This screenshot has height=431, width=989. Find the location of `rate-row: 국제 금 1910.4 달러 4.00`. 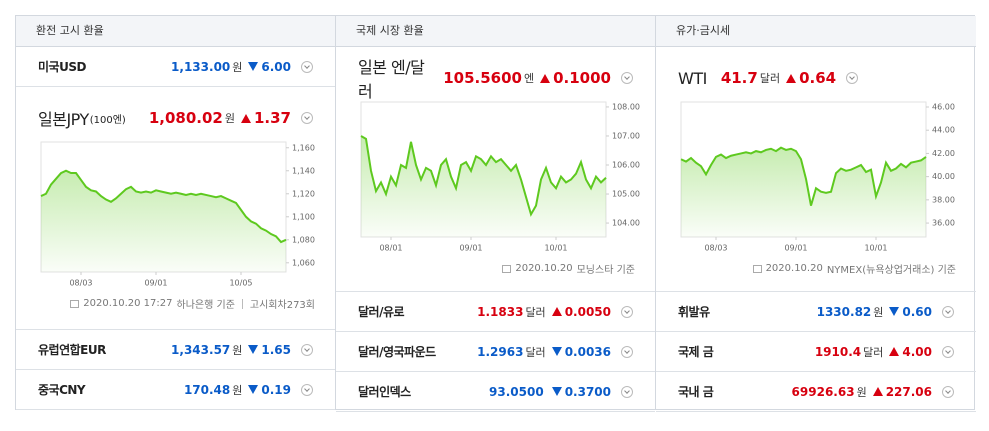

rate-row: 국제 금 1910.4 달러 4.00 is located at coordinates (816, 352).